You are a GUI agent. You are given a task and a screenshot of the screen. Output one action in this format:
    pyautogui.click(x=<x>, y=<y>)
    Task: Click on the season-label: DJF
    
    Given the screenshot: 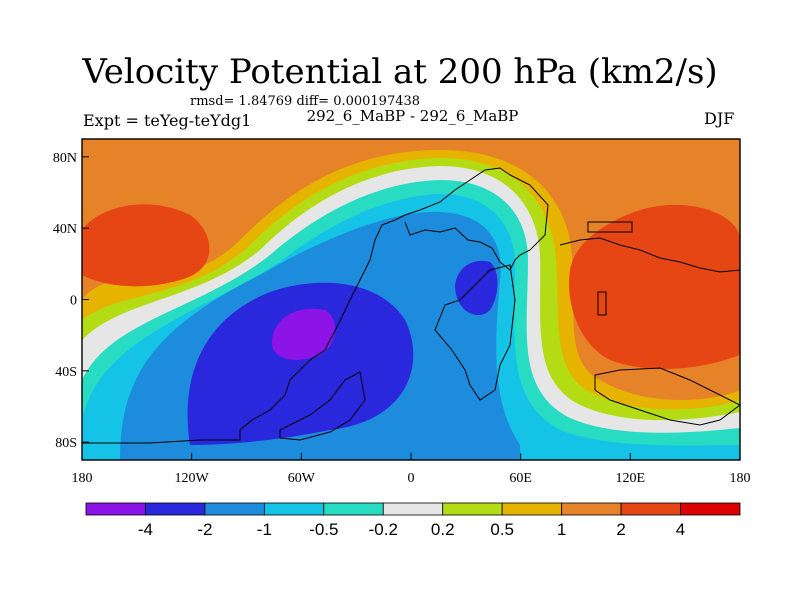 What is the action you would take?
    pyautogui.click(x=719, y=118)
    